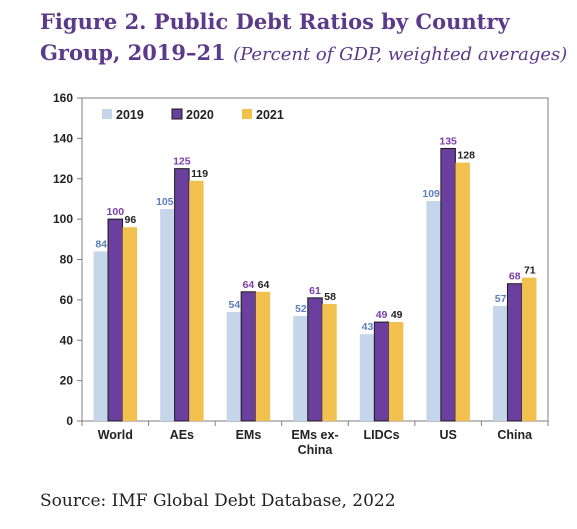 Image resolution: width=577 pixels, height=529 pixels. Describe the element at coordinates (314, 435) in the screenshot. I see `x-tick-label: EMs ex-` at that location.